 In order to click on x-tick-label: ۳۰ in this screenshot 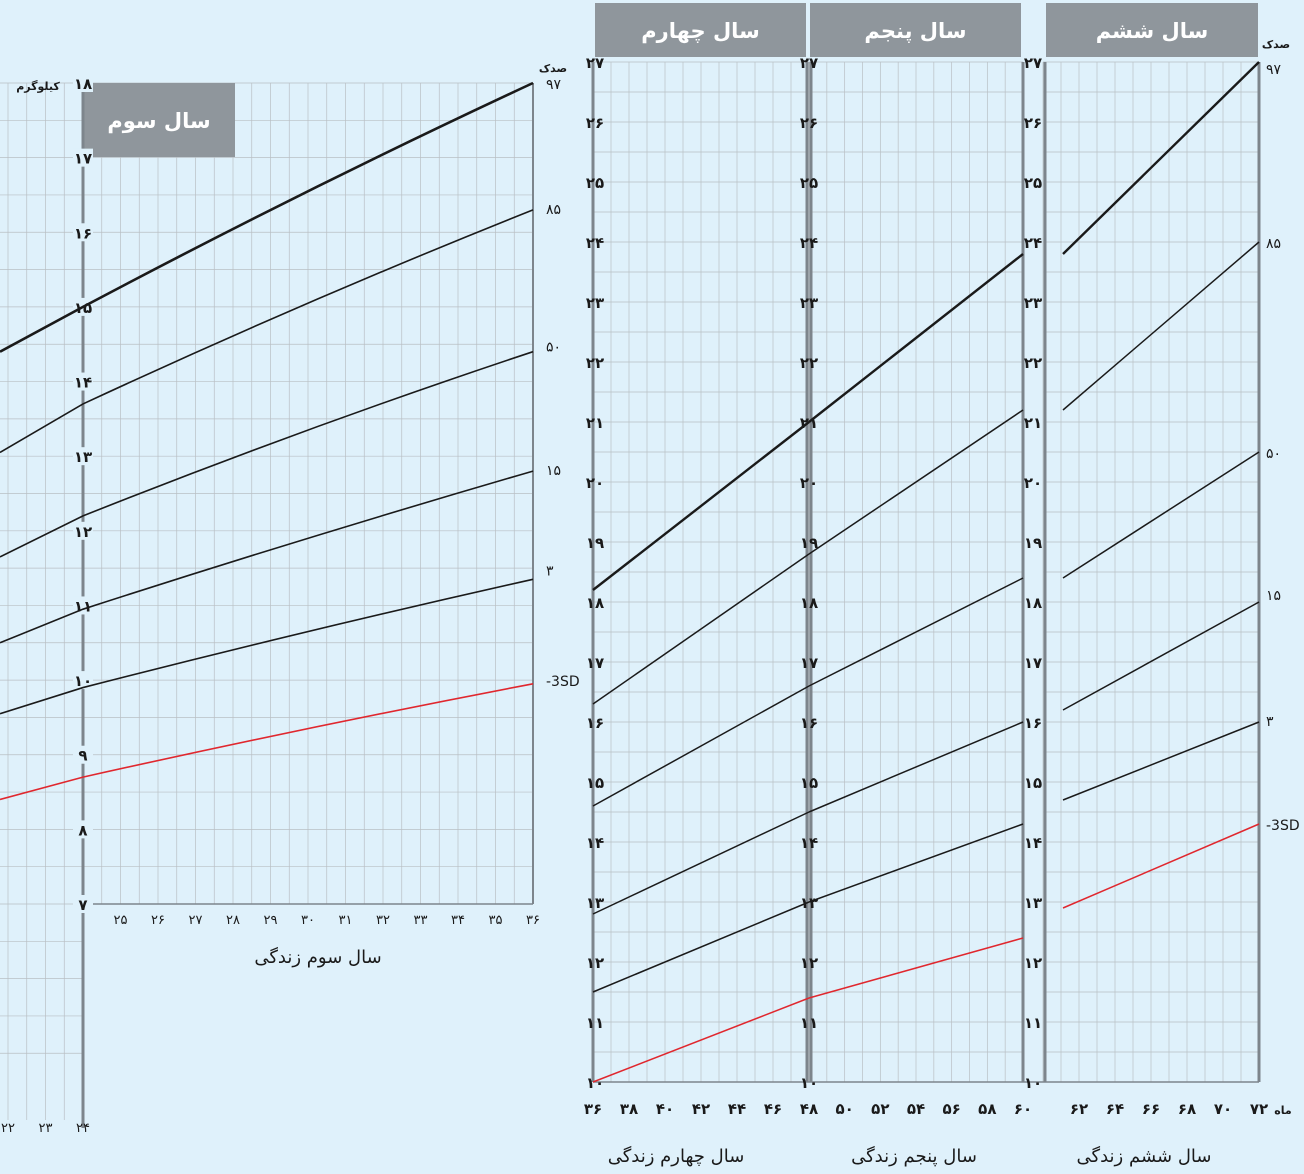, I will do `click(308, 920)`.